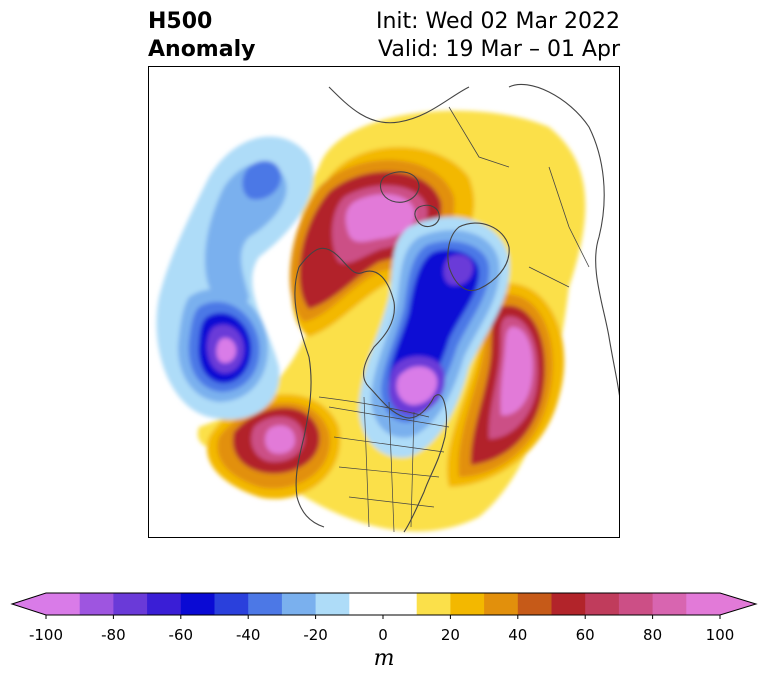 The height and width of the screenshot is (684, 768). Describe the element at coordinates (202, 49) in the screenshot. I see `title-field: Anomaly` at that location.